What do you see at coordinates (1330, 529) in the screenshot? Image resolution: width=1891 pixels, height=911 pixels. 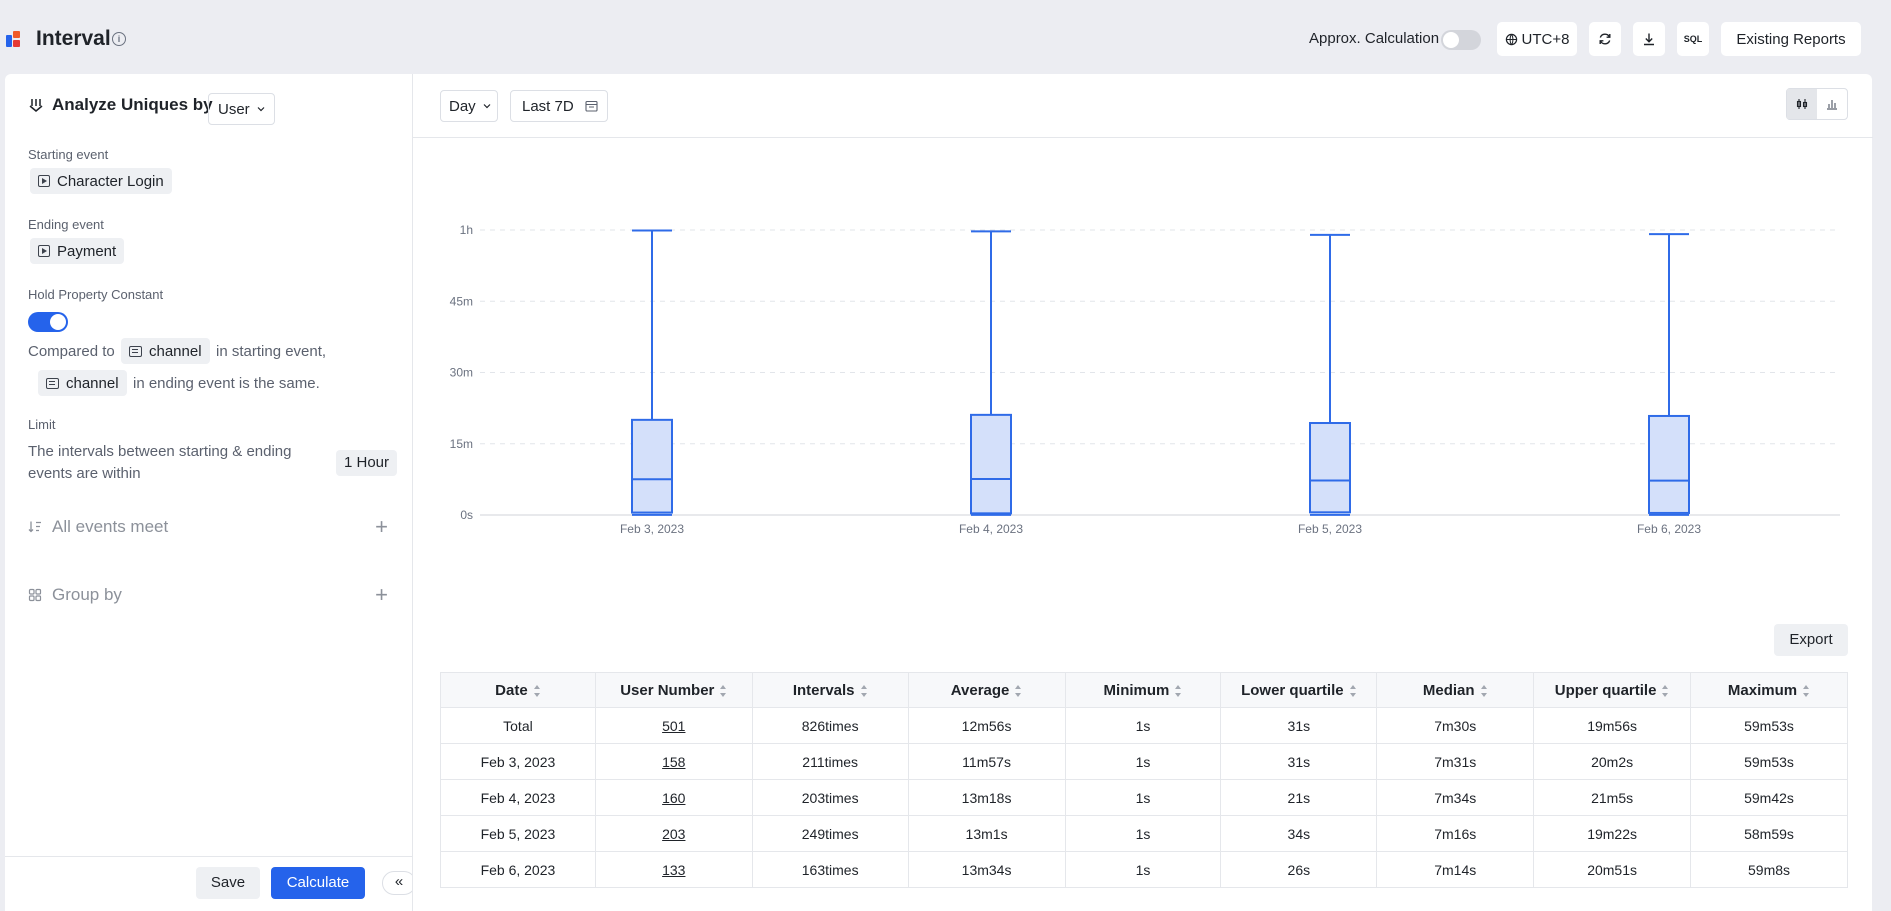 I see `x-tick-label: Feb 5, 2023` at bounding box center [1330, 529].